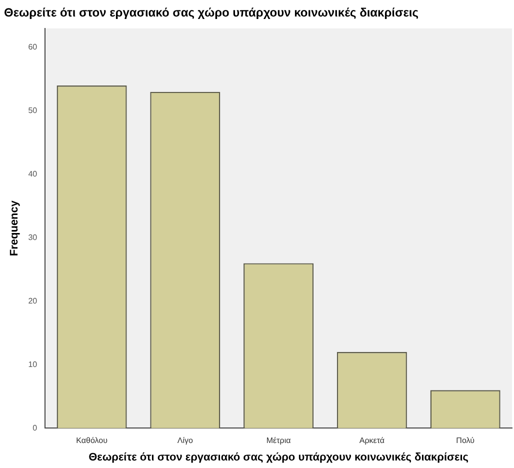 Image resolution: width=514 pixels, height=468 pixels. I want to click on y-axis-title: Frequency, so click(14, 228).